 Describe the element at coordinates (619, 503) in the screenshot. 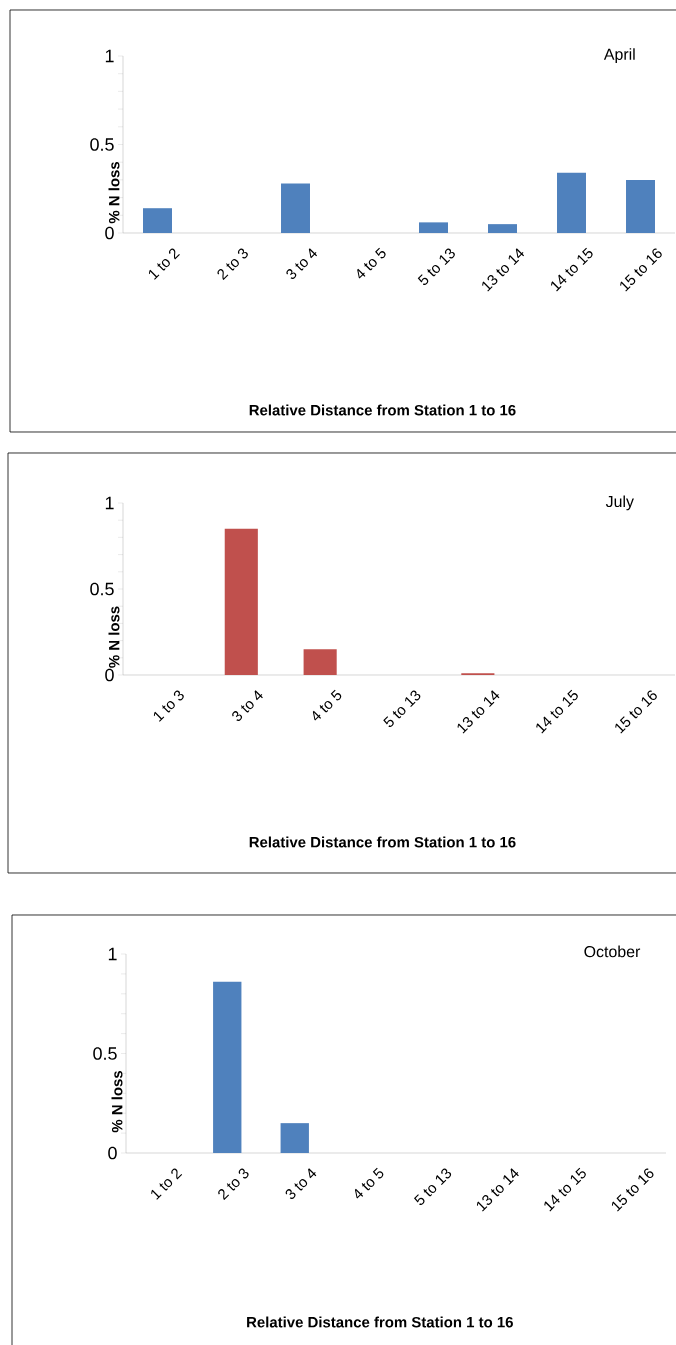

I see `chart-title: July` at that location.